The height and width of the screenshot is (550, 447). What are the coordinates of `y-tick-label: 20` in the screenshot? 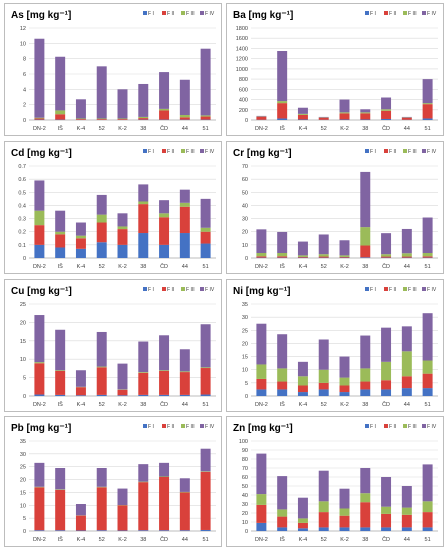 It's located at (23, 323).